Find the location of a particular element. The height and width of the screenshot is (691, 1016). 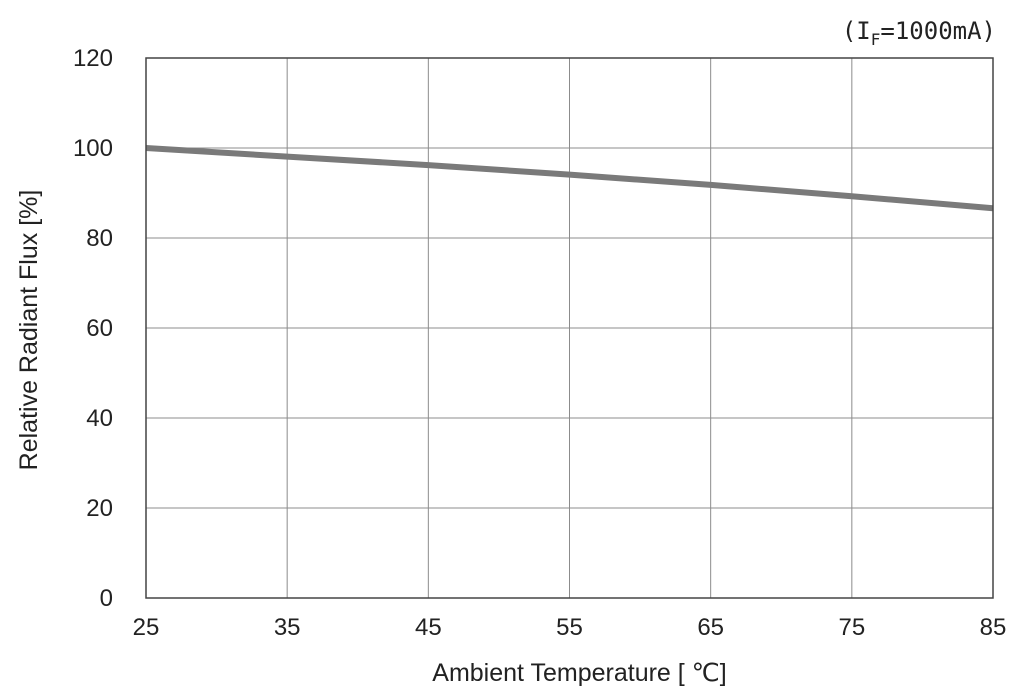

y-tick-labels: 0 20 40 60 80 100 120 is located at coordinates (93, 328).